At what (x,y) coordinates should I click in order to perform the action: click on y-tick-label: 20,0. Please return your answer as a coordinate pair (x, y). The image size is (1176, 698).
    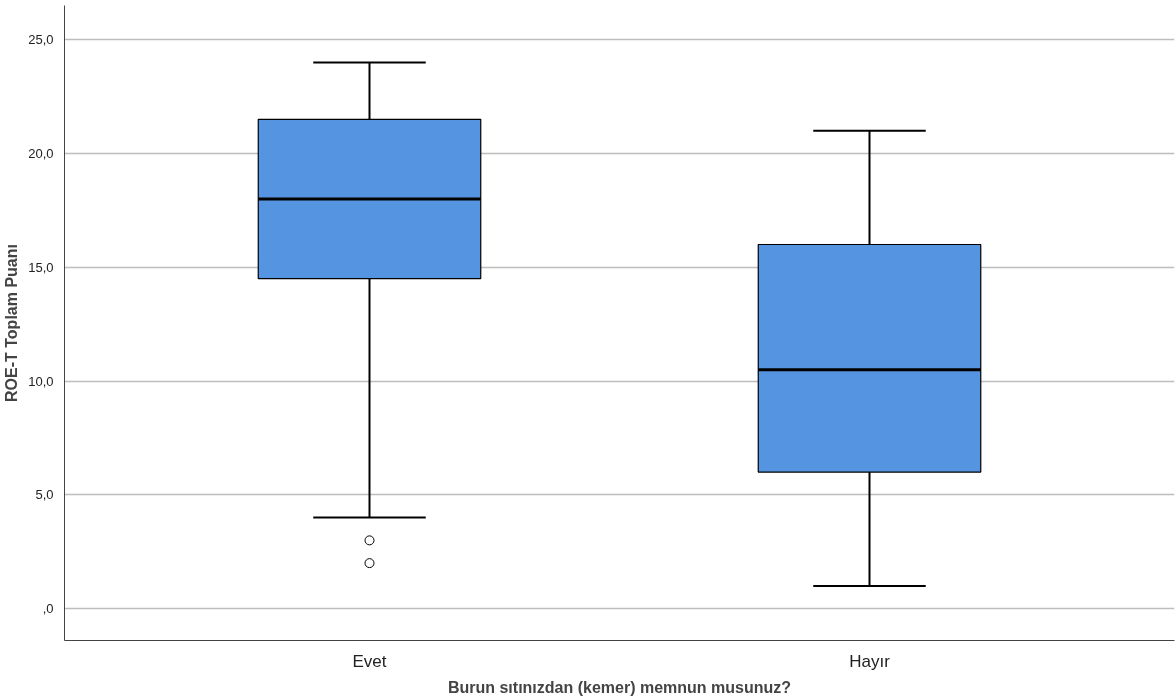
    Looking at the image, I should click on (41, 153).